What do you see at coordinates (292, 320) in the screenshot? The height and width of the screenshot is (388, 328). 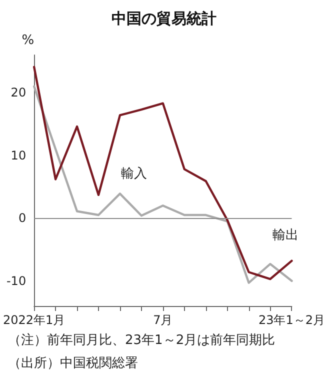 I see `x-tick-label: 23年1～2月` at bounding box center [292, 320].